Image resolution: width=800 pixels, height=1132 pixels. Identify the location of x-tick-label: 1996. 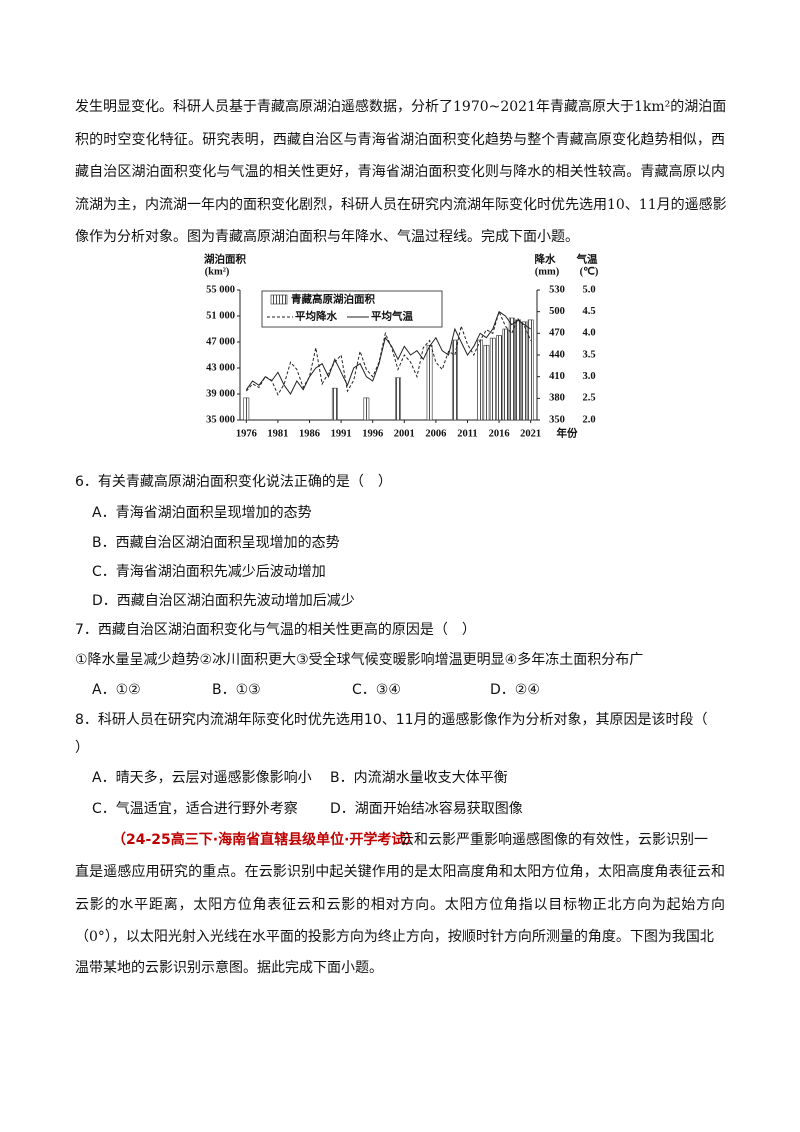
(372, 433).